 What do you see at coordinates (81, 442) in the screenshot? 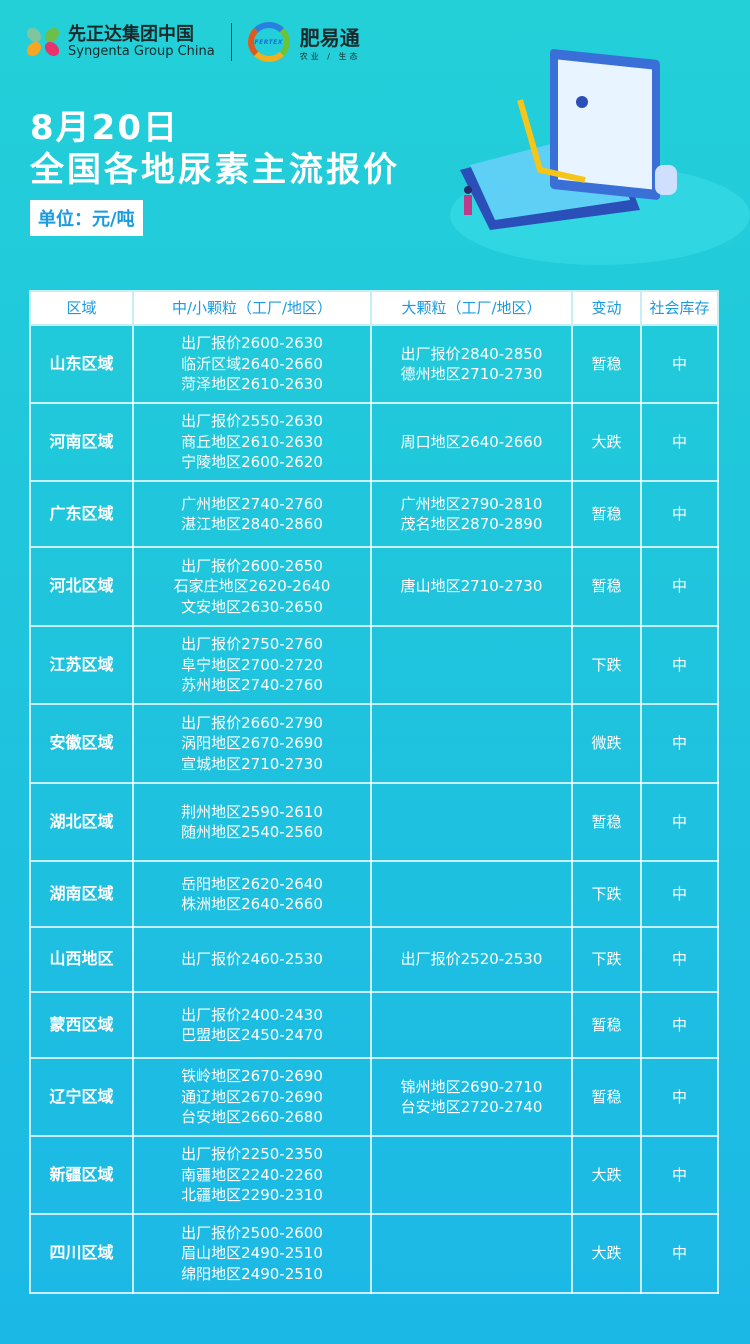
I see `region-cell: 河南区域` at bounding box center [81, 442].